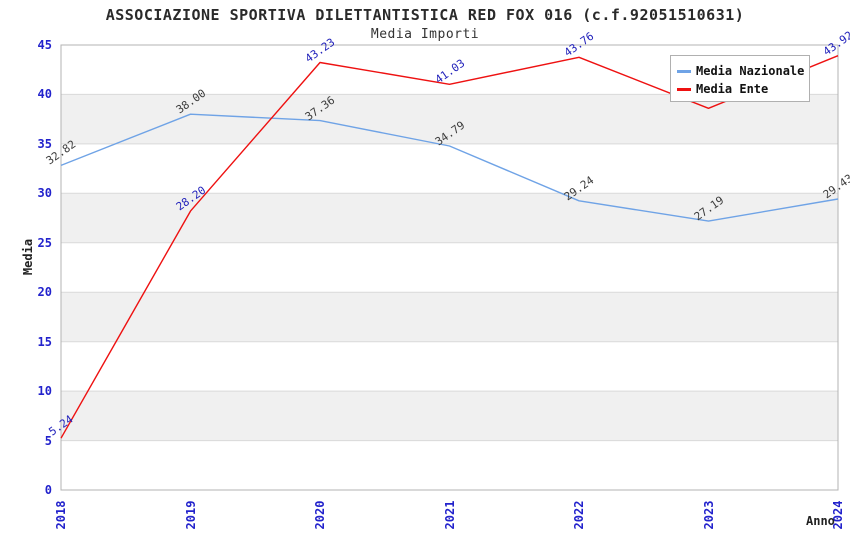 The height and width of the screenshot is (550, 850). What do you see at coordinates (44, 45) in the screenshot?
I see `y-tick-label: 45` at bounding box center [44, 45].